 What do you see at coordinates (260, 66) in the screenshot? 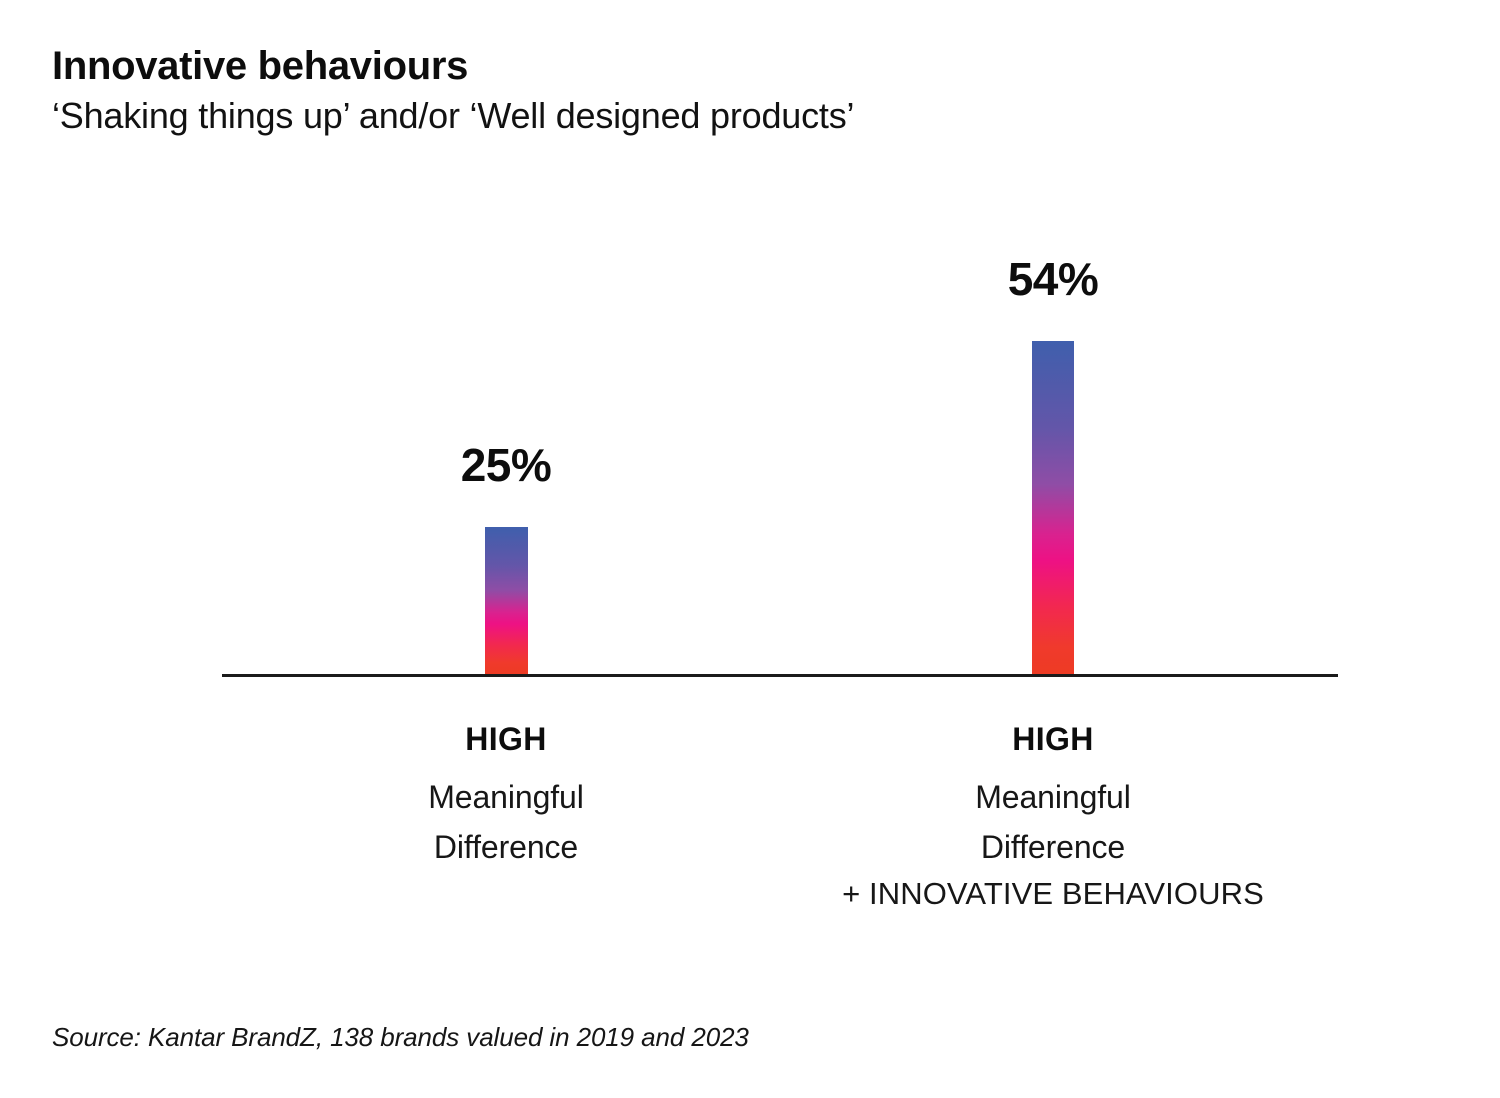
I see `page-title: Innovative behaviours` at bounding box center [260, 66].